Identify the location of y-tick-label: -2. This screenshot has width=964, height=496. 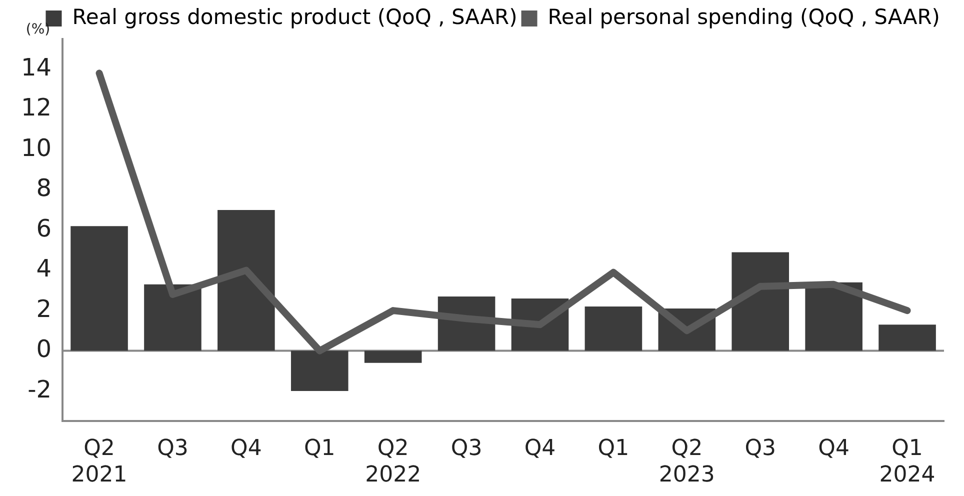
(40, 389).